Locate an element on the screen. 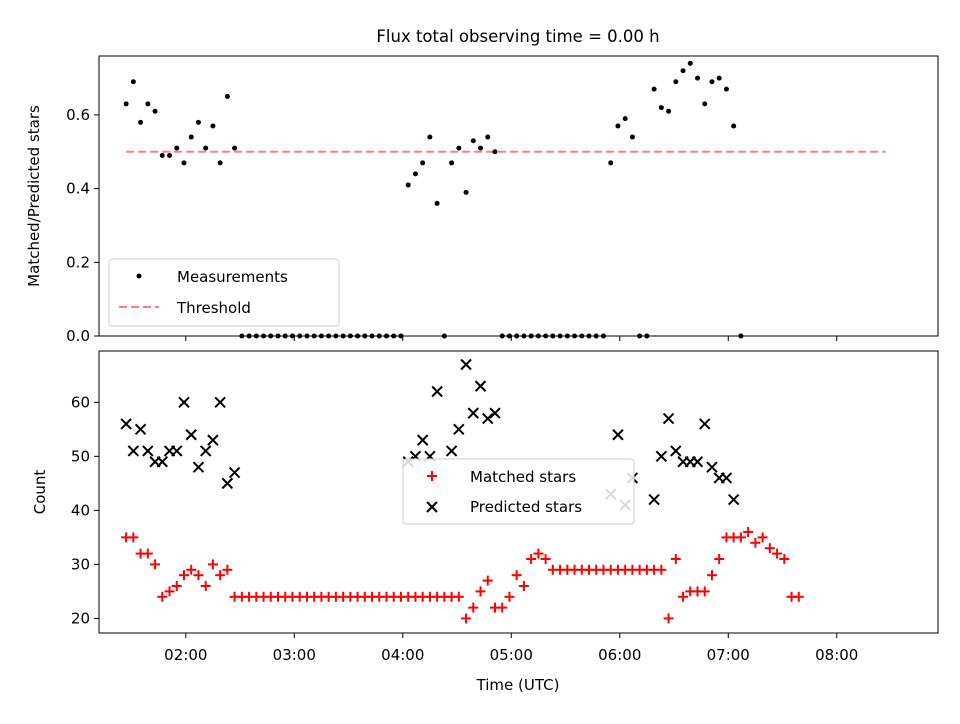  legend-matched-symbol is located at coordinates (432, 476).